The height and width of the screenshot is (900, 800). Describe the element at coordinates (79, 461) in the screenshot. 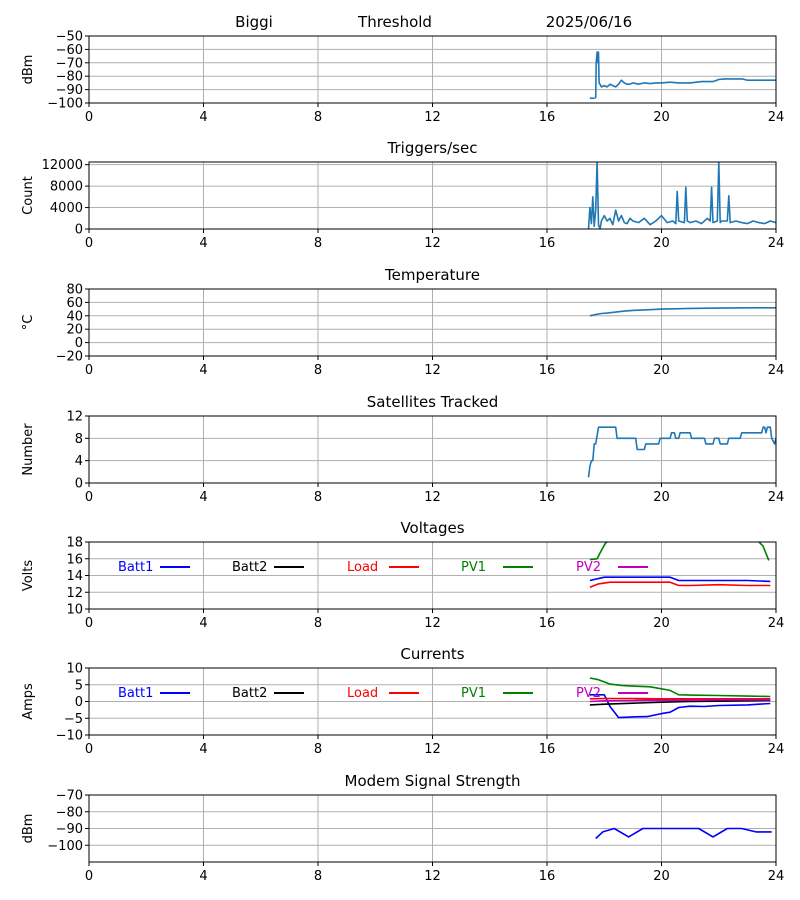

I see `y-tick-label: 4` at that location.